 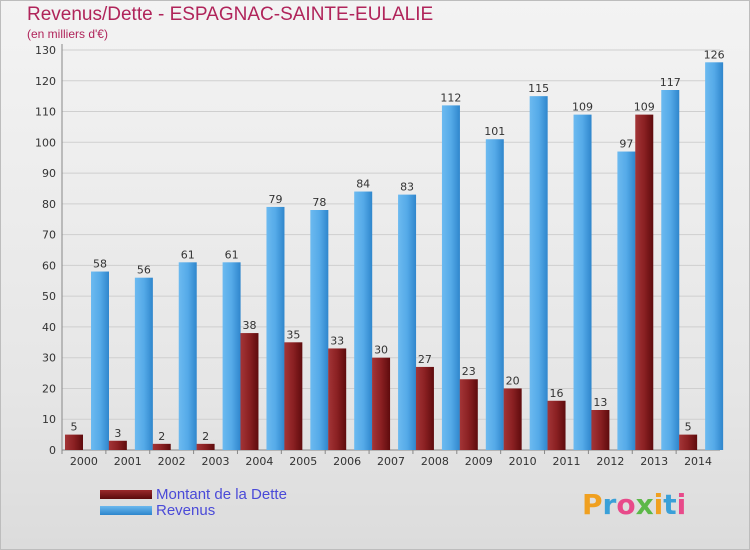 What do you see at coordinates (126, 510) in the screenshot?
I see `legend-swatch-revenus` at bounding box center [126, 510].